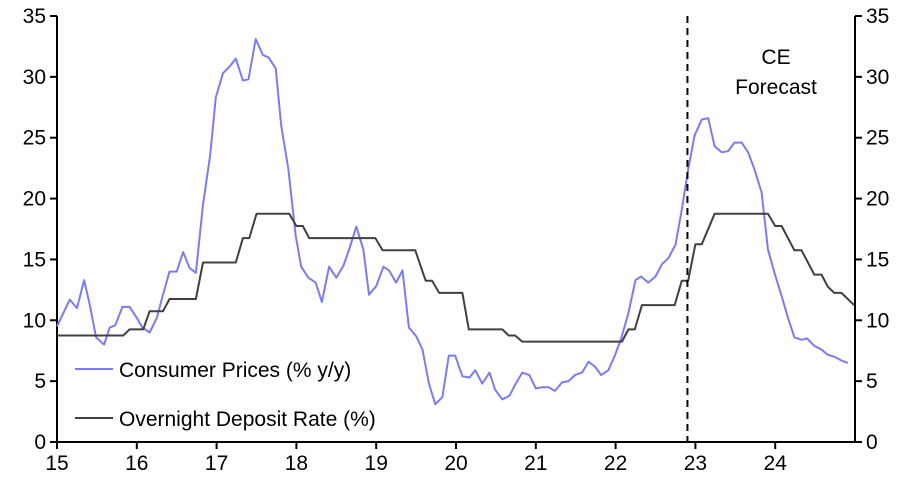  Describe the element at coordinates (615, 463) in the screenshot. I see `x-tick-label: 22` at that location.